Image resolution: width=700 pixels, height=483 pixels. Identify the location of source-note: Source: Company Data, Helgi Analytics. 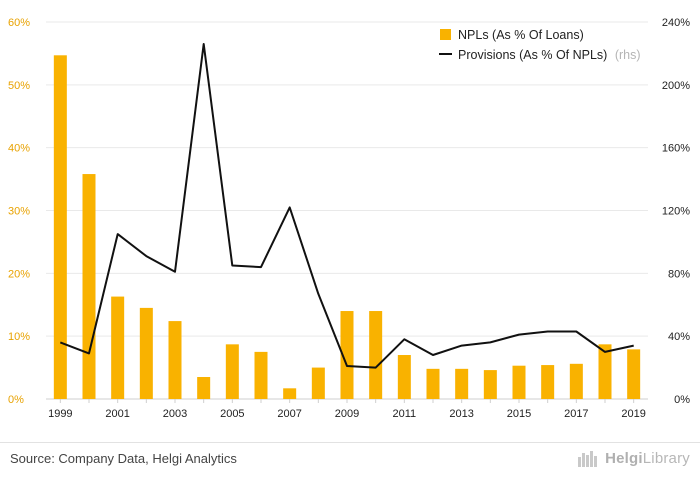
(123, 458).